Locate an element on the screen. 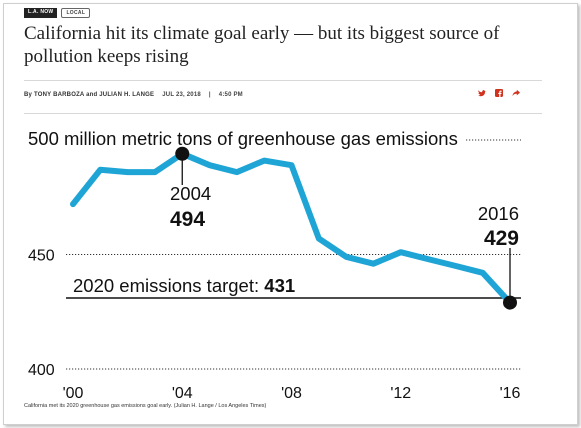  x-axis-ticks: '00 '04 '08 '12 '16 is located at coordinates (292, 393).